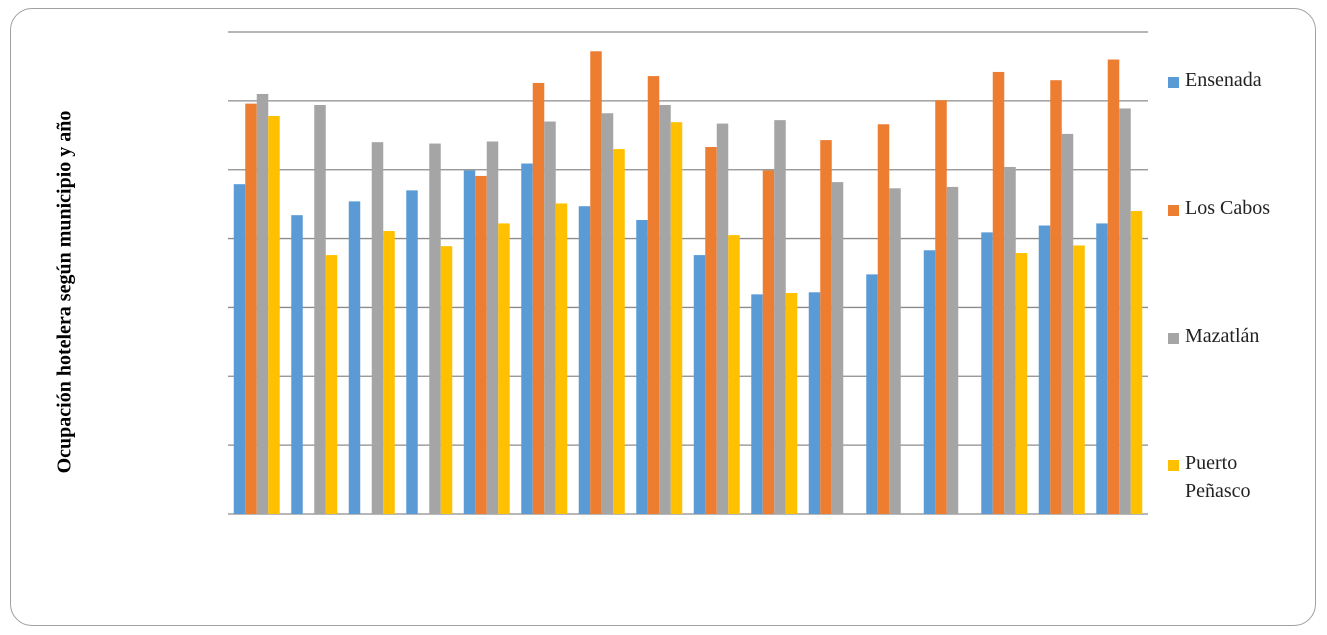  Describe the element at coordinates (1227, 208) in the screenshot. I see `legend-label: Los Cabos` at that location.